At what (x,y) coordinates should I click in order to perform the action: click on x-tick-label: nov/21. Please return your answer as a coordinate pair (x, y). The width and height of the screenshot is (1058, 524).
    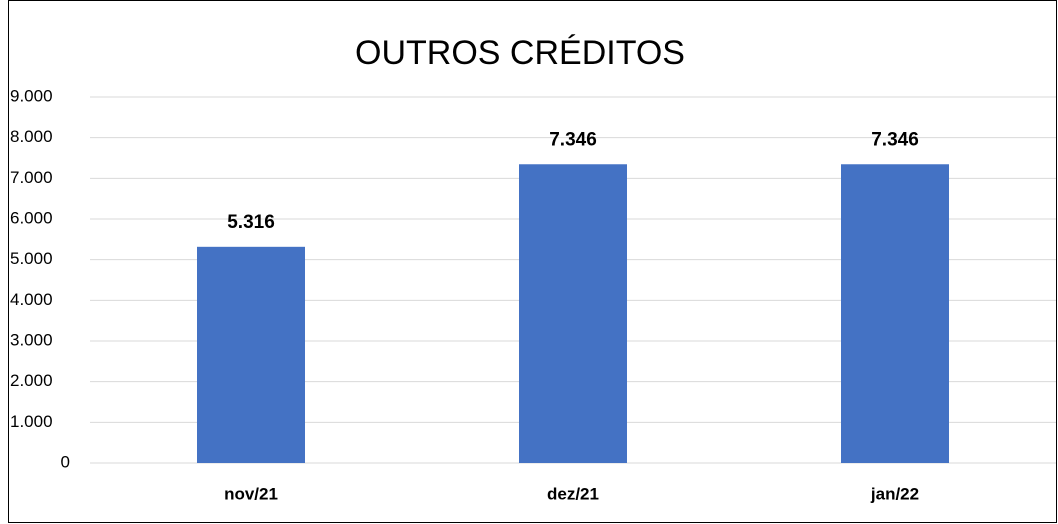
    Looking at the image, I should click on (251, 493).